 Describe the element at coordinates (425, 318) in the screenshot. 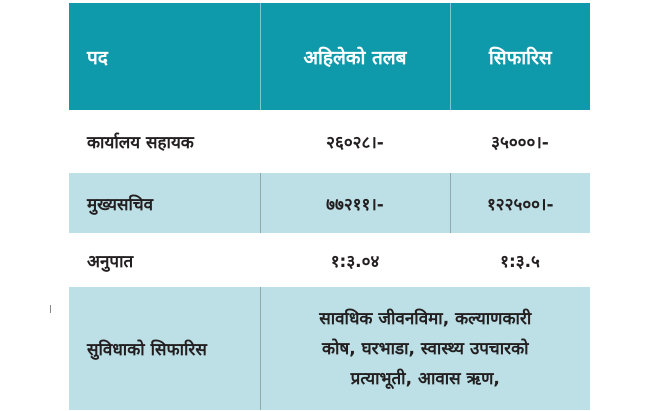

I see `benefits-line: सावधिक जीवनविमा, कल्याणकारी` at that location.